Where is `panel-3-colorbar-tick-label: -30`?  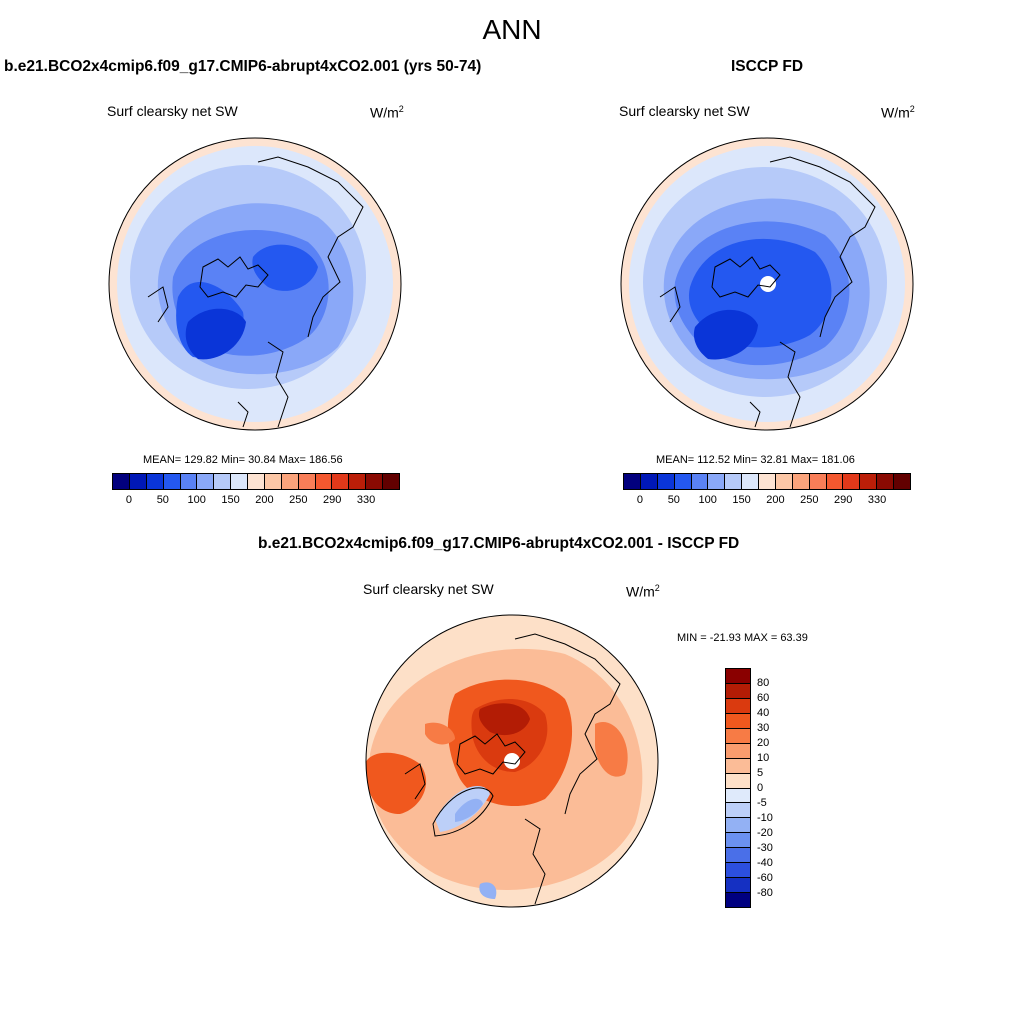 panel-3-colorbar-tick-label: -30 is located at coordinates (765, 848).